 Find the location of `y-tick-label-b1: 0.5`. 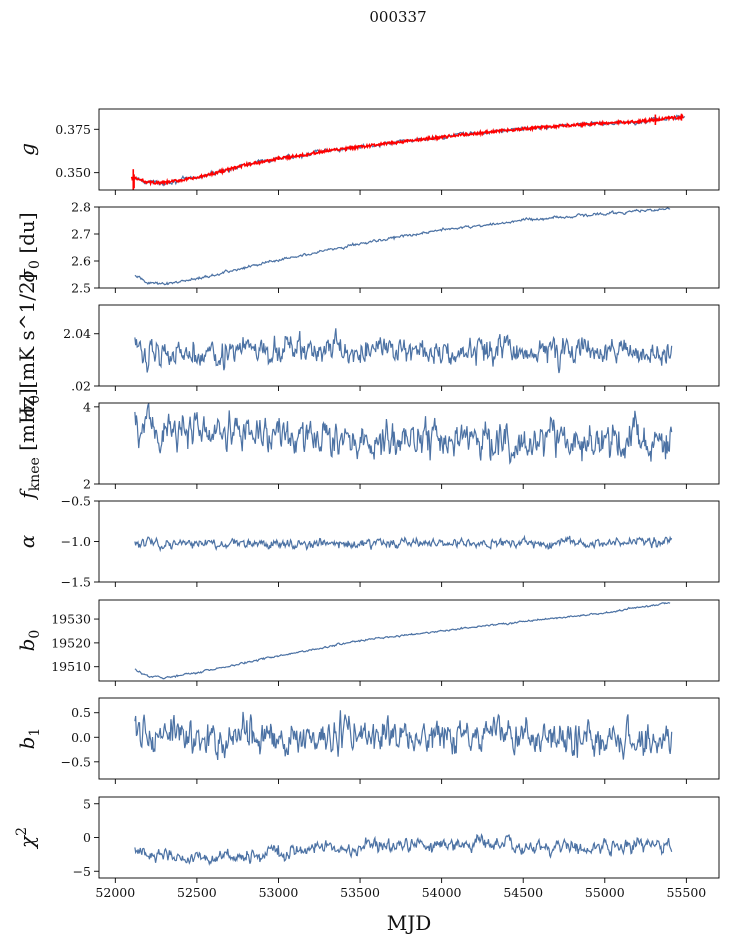

y-tick-label-b1: 0.5 is located at coordinates (81, 712).